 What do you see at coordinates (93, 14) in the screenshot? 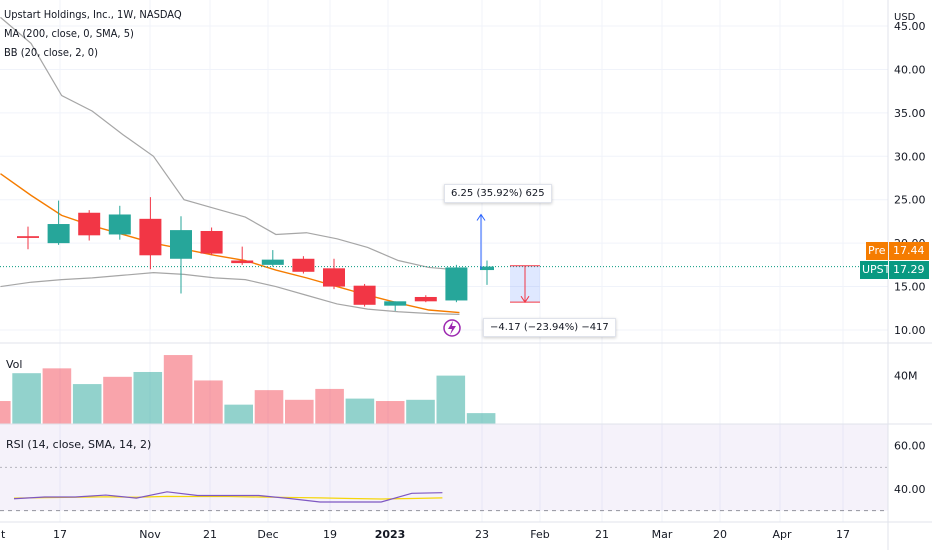
I see `legend-title: Upstart Holdings, Inc., 1W, NASDAQ` at bounding box center [93, 14].